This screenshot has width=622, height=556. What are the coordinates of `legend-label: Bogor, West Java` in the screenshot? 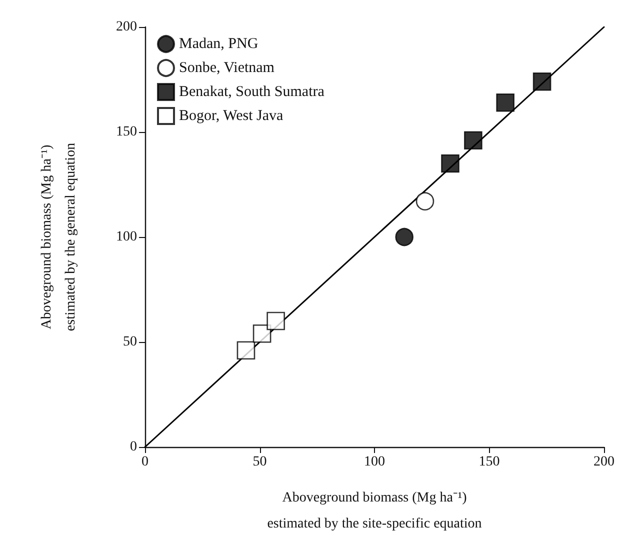 It's located at (231, 116).